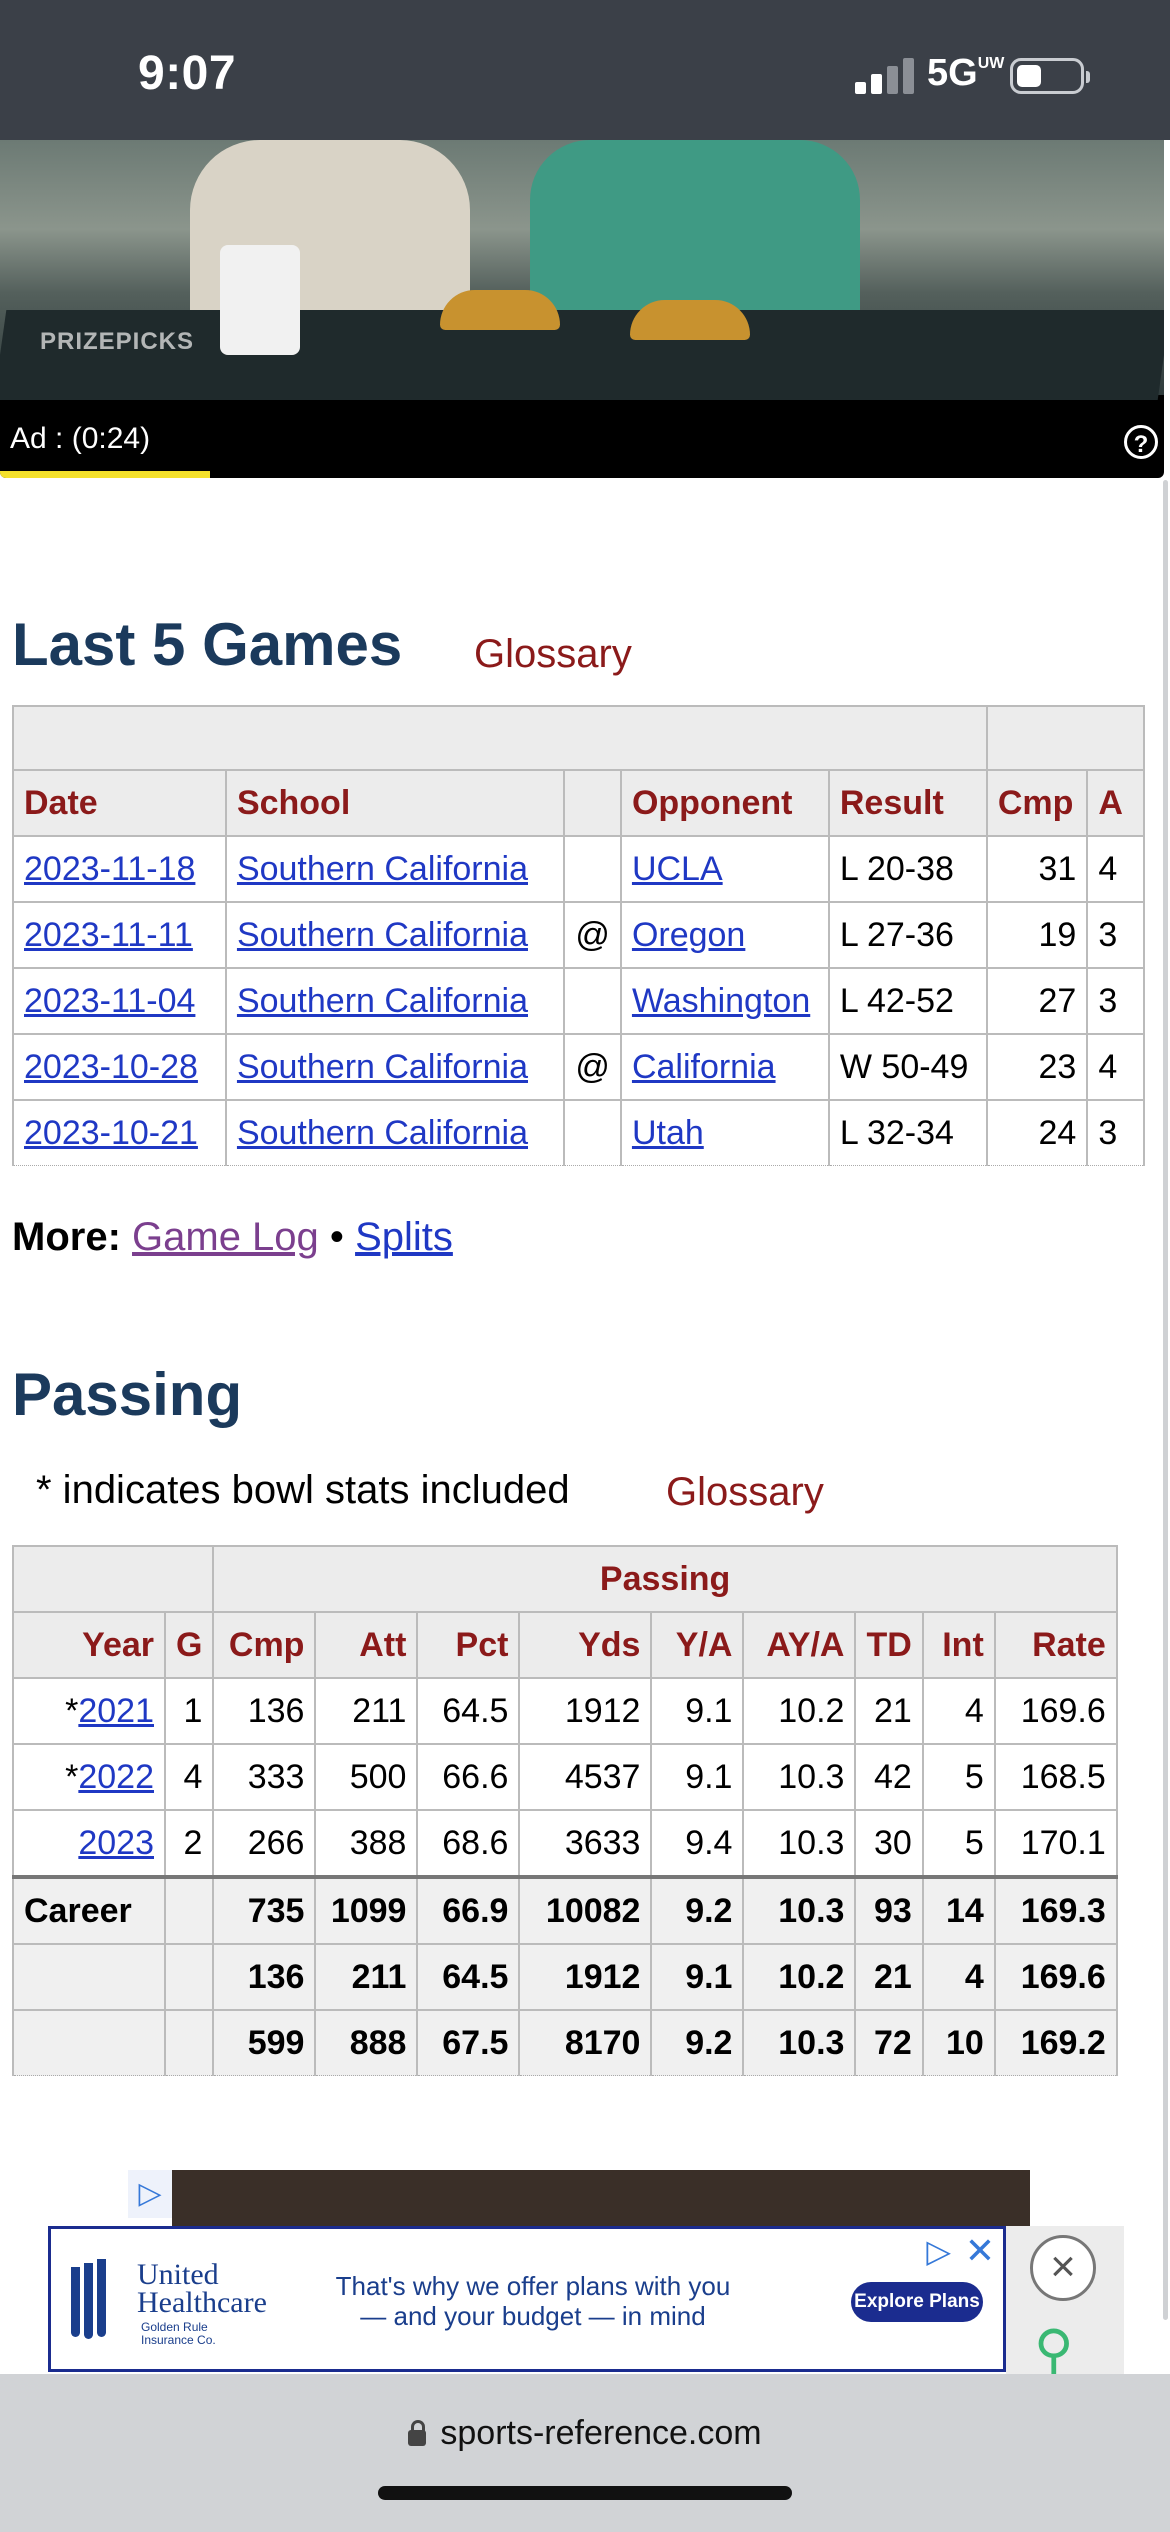 The height and width of the screenshot is (2532, 1170). I want to click on int-cell: 5, so click(958, 1843).